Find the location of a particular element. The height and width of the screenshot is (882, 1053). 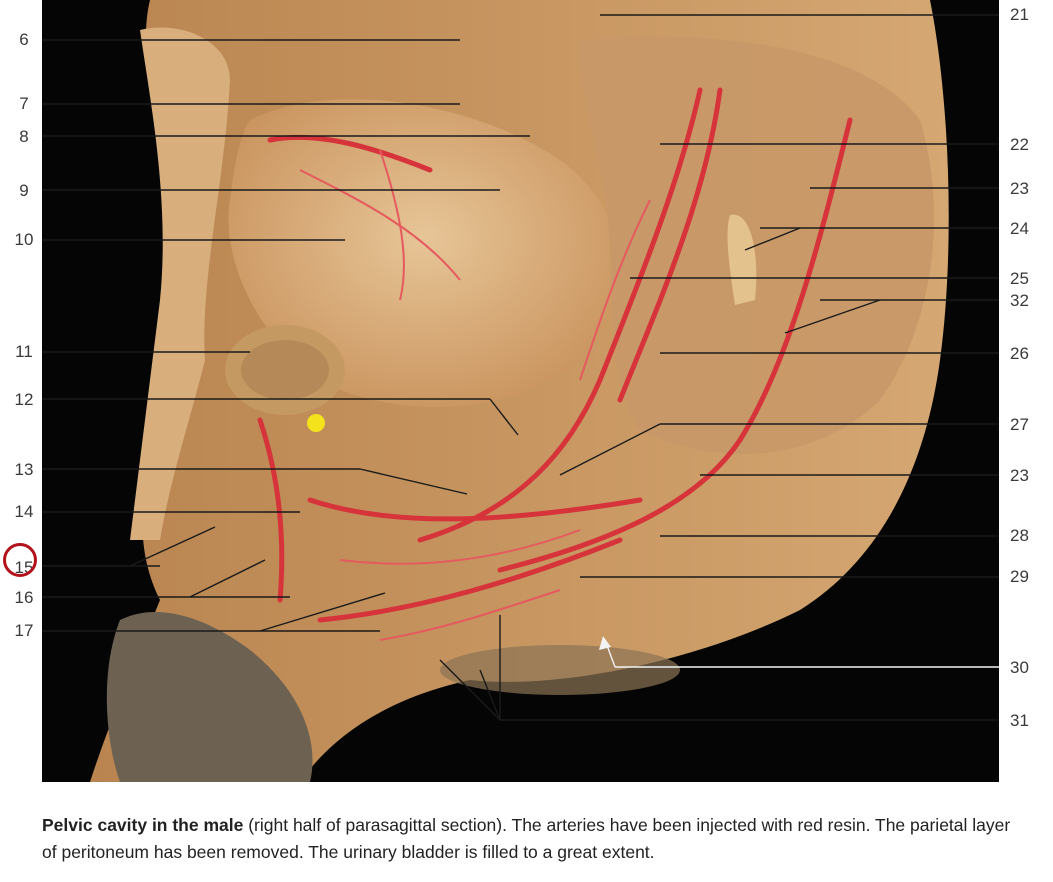

label-25: 25 is located at coordinates (1019, 278).